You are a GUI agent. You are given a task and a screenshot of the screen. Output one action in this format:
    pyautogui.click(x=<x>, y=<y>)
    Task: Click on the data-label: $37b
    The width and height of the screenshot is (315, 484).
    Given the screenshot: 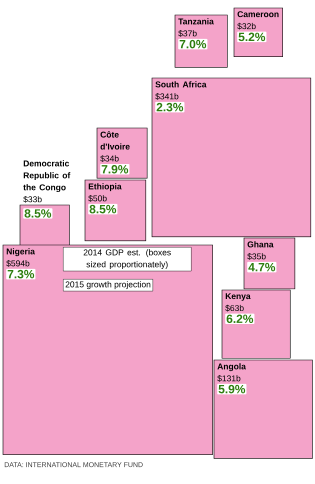 What is the action you would take?
    pyautogui.click(x=187, y=33)
    